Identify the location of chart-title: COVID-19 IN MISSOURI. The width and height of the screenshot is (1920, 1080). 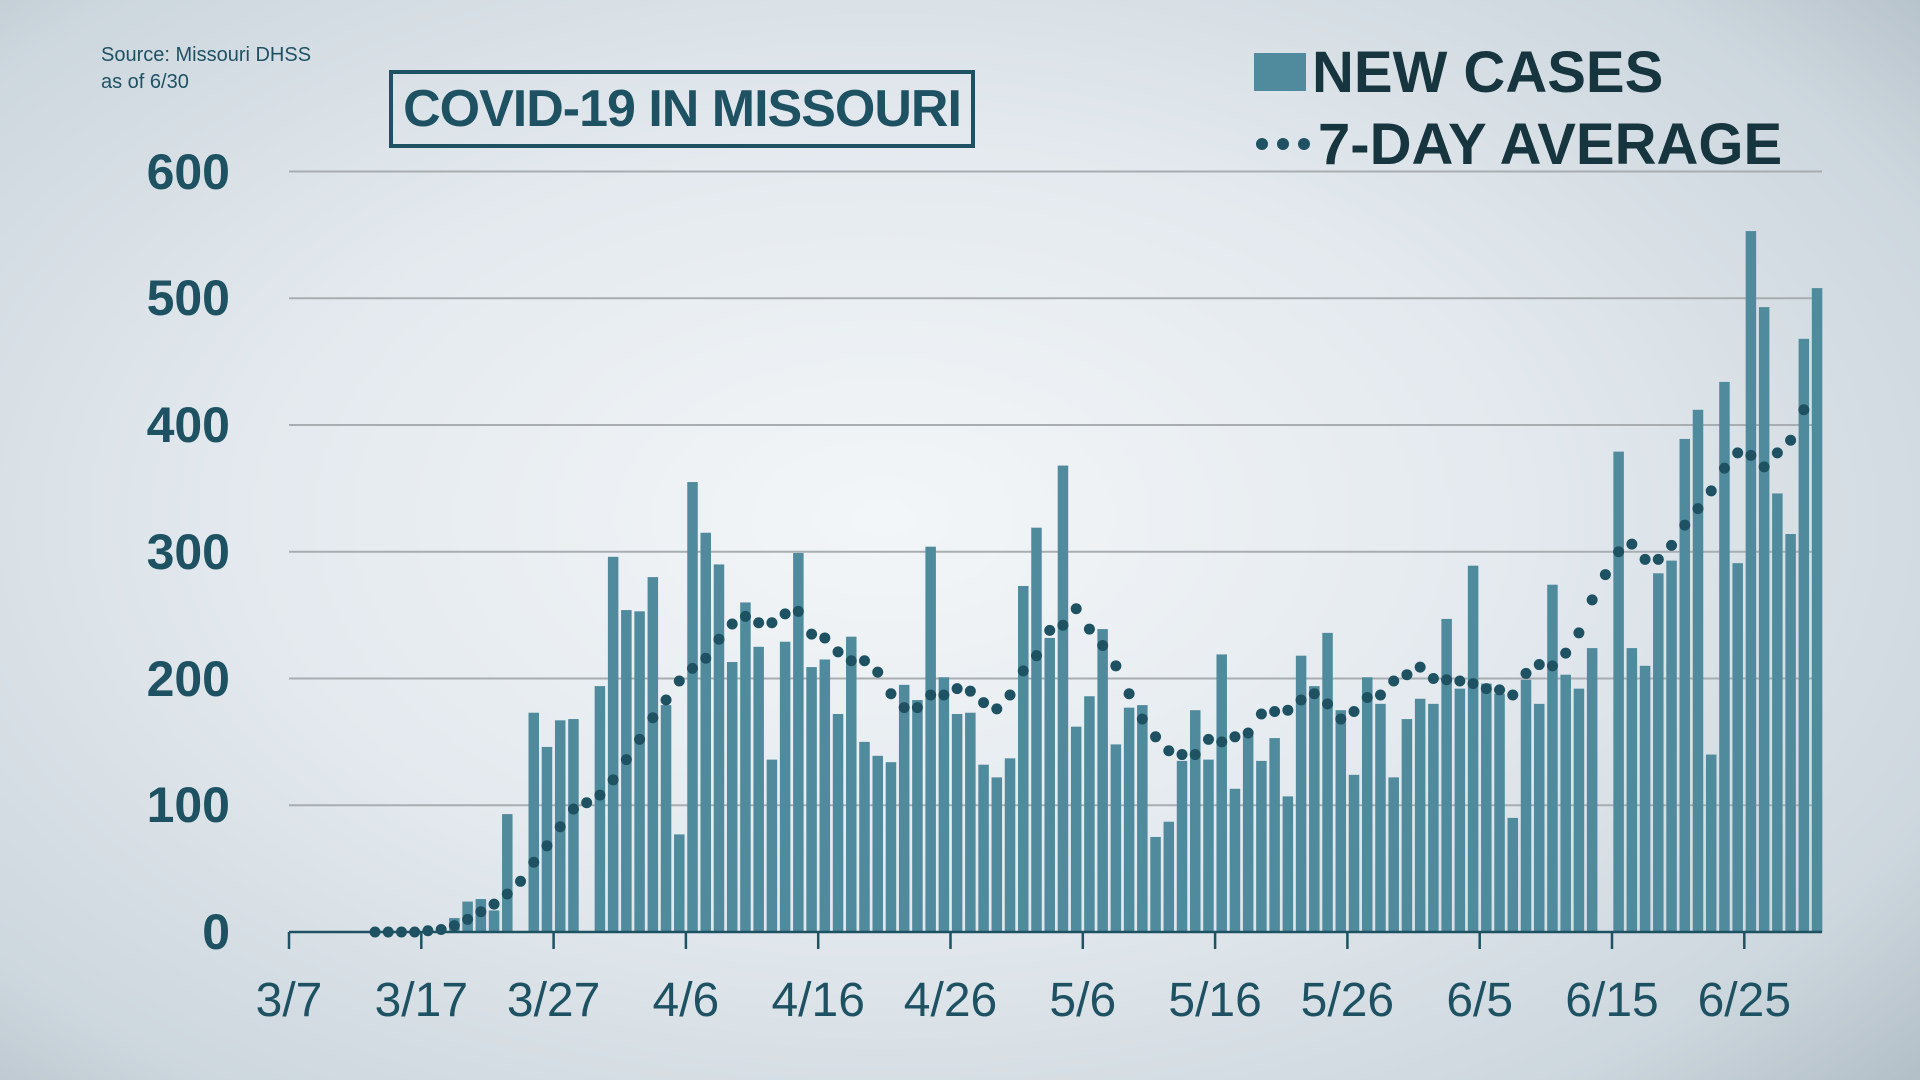
(682, 109).